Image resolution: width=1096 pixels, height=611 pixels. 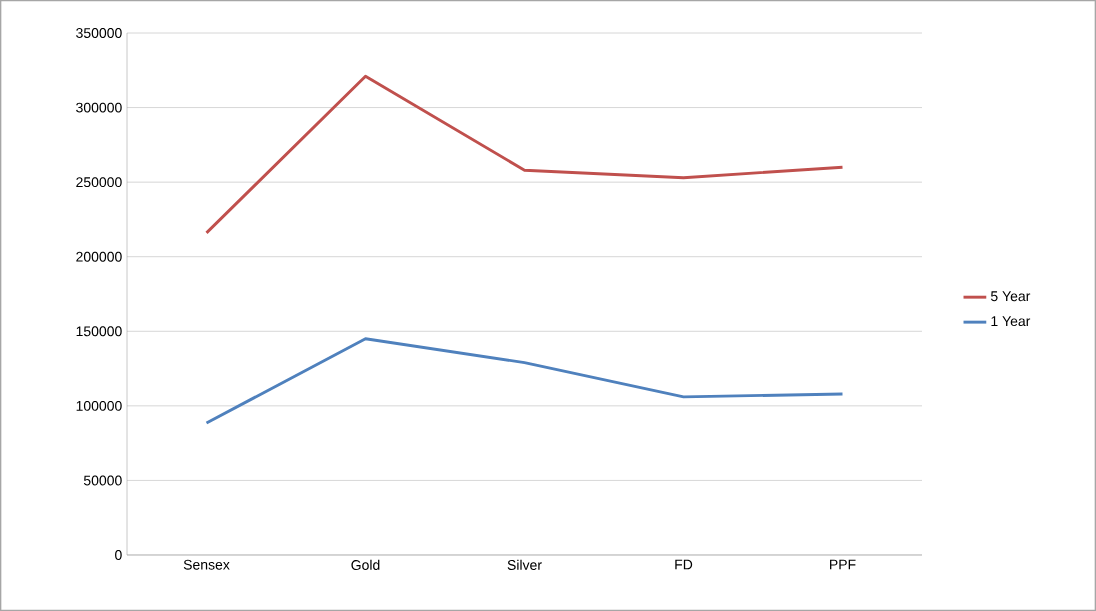 I want to click on y-tick-label: 50000, so click(x=102, y=480).